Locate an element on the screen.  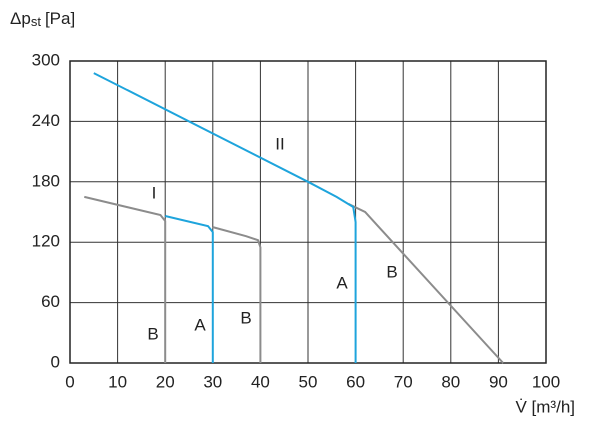
y-axis-label: Δpst [Pa] is located at coordinates (42, 19).